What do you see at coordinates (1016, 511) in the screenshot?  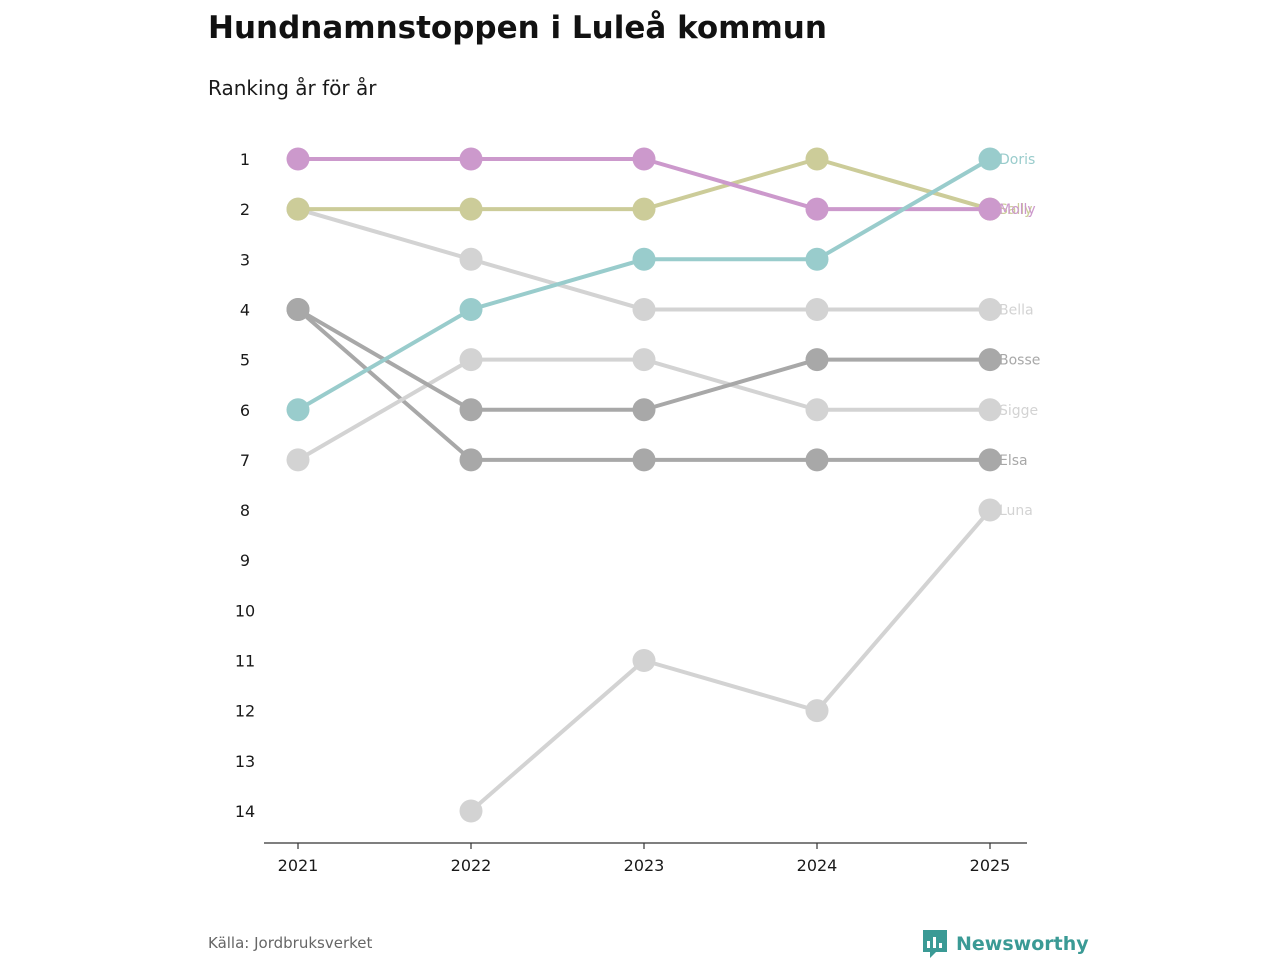 I see `series-end-label: Luna` at bounding box center [1016, 511].